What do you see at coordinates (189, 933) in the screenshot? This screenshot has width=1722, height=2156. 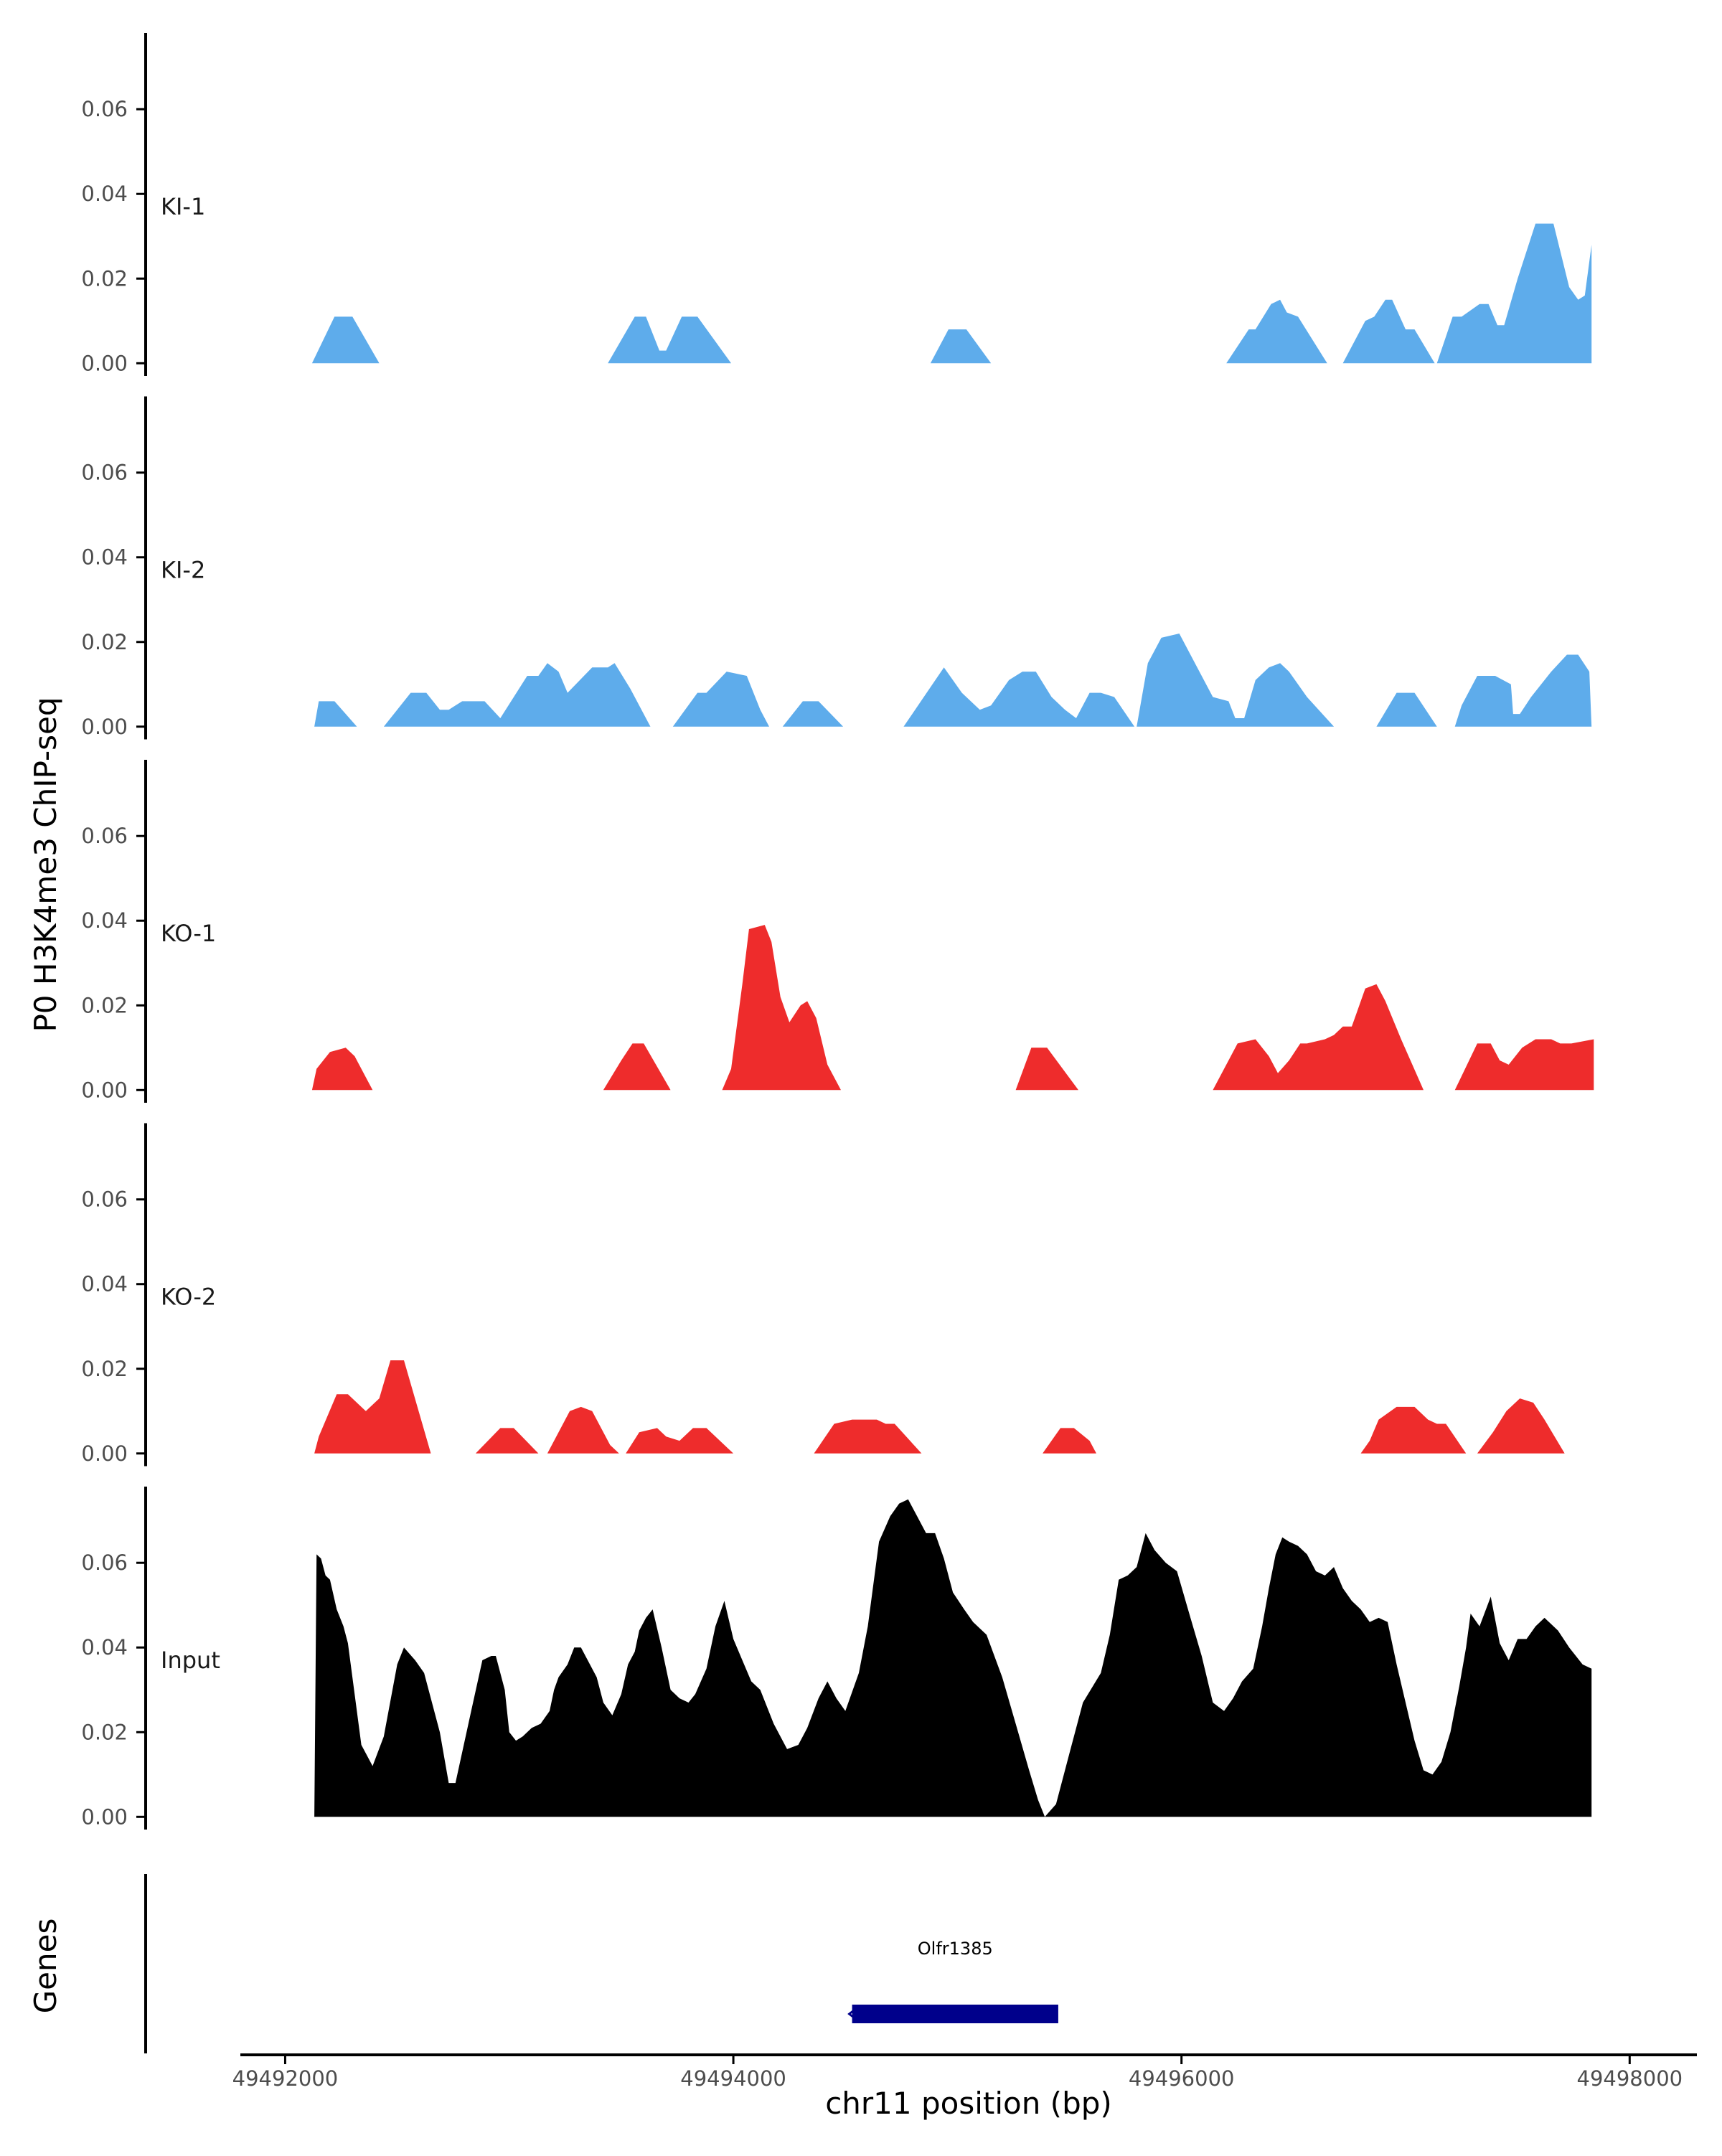 I see `track-label: KO-1` at bounding box center [189, 933].